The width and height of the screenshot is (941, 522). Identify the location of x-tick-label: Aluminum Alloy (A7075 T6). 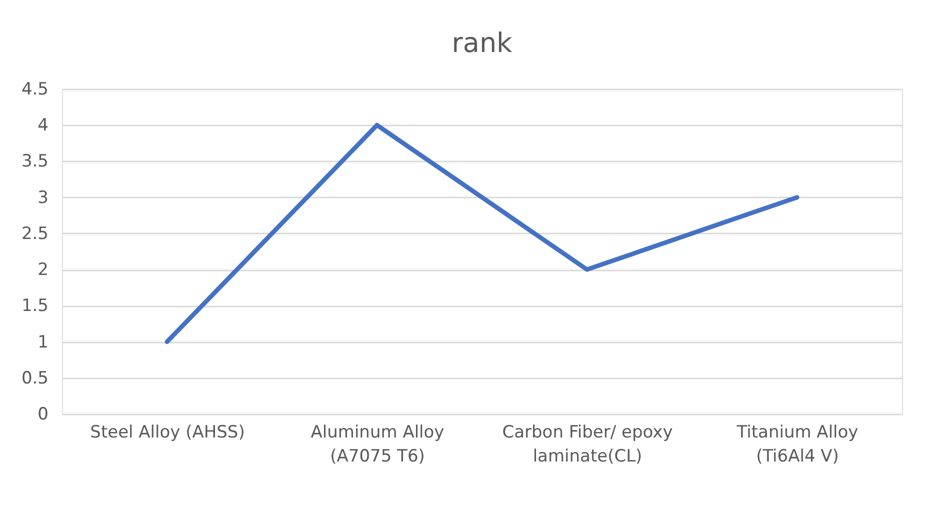
(377, 444).